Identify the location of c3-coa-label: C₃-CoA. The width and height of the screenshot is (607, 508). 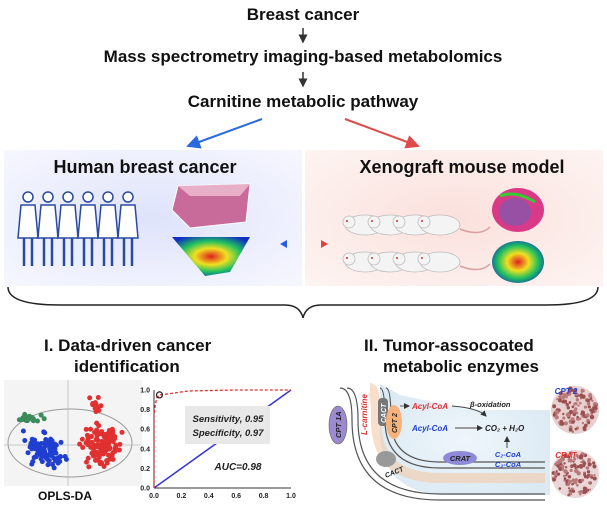
(508, 464).